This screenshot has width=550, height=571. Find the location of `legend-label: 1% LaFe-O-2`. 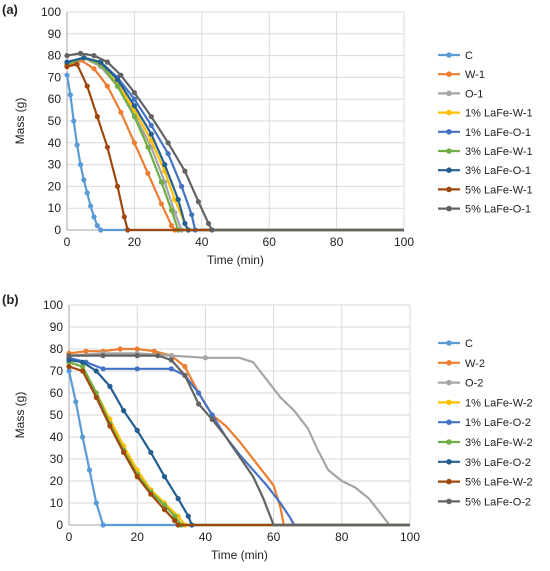

legend-label: 1% LaFe-O-2 is located at coordinates (498, 423).